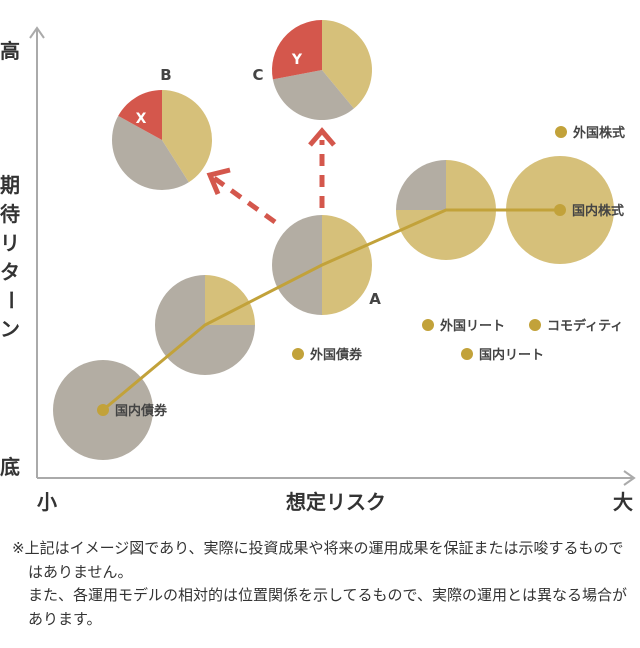  Describe the element at coordinates (218, 181) in the screenshot. I see `arrow-to-b-head` at that location.